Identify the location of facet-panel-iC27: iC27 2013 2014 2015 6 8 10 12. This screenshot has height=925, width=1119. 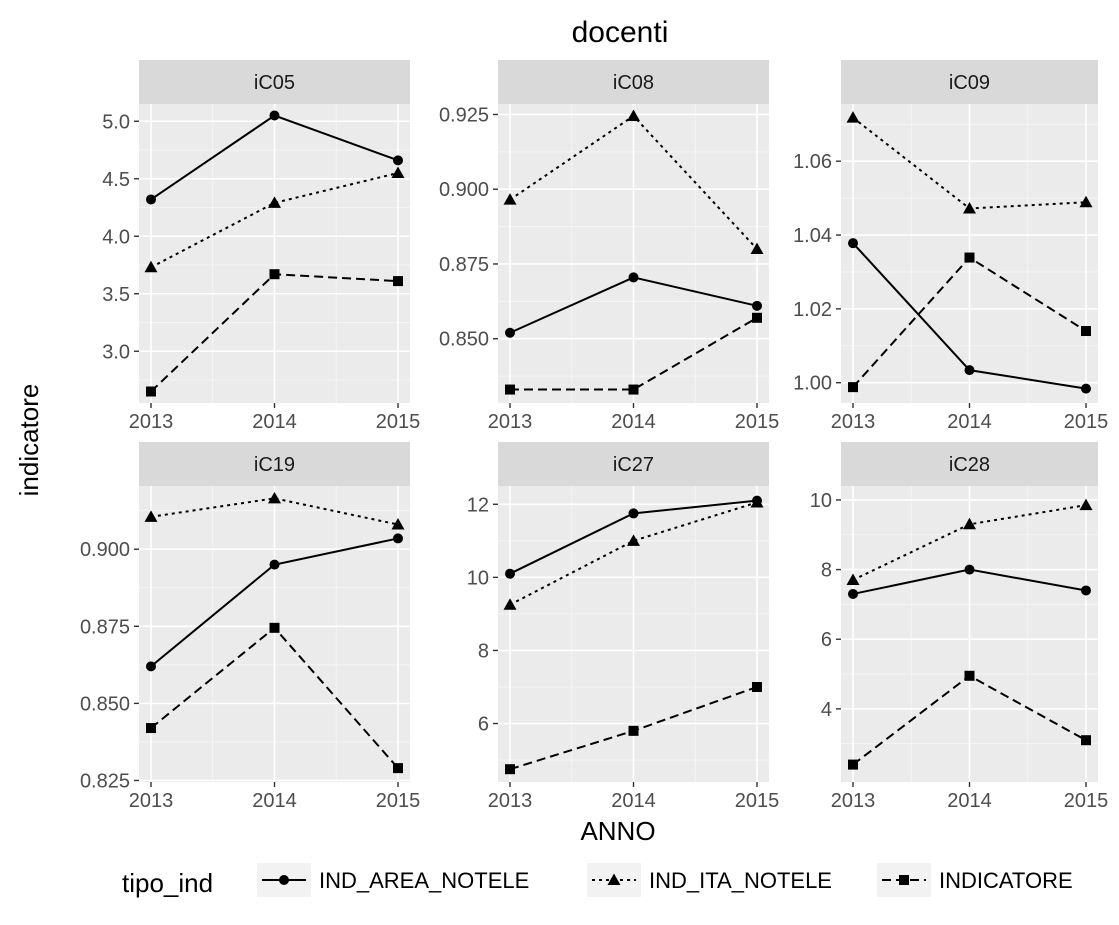
(623, 627).